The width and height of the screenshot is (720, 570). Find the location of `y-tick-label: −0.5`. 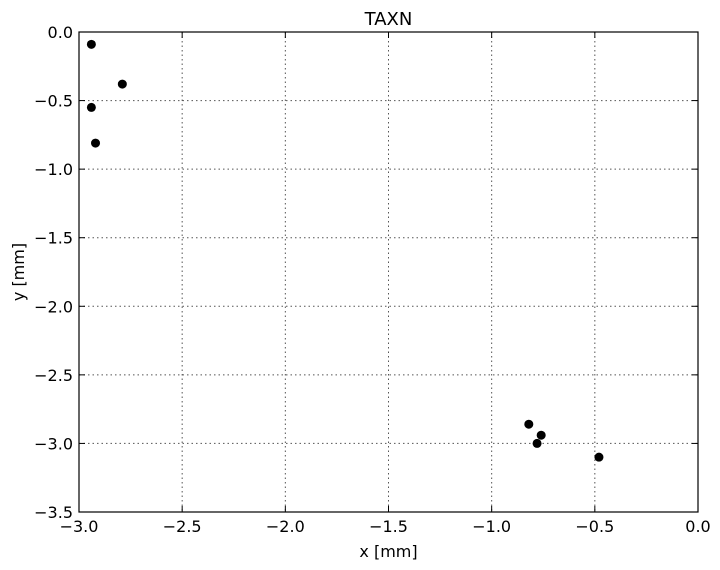

y-tick-label: −0.5 is located at coordinates (53, 101).